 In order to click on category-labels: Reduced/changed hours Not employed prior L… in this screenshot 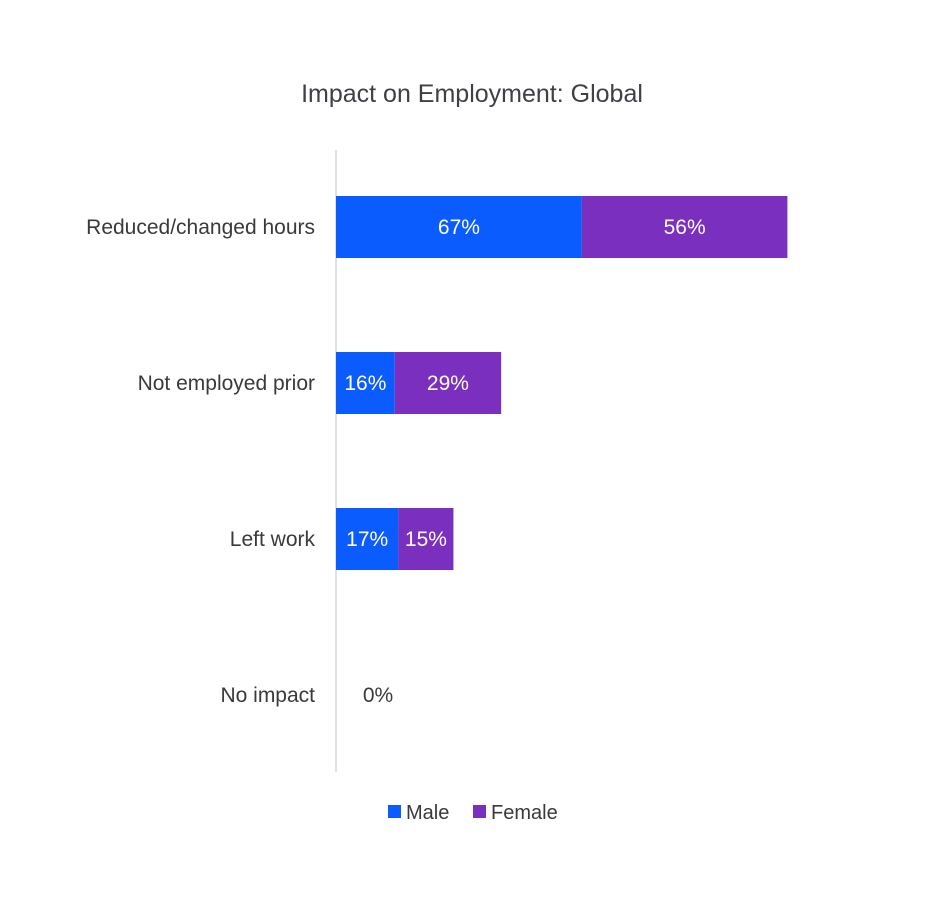, I will do `click(200, 461)`.